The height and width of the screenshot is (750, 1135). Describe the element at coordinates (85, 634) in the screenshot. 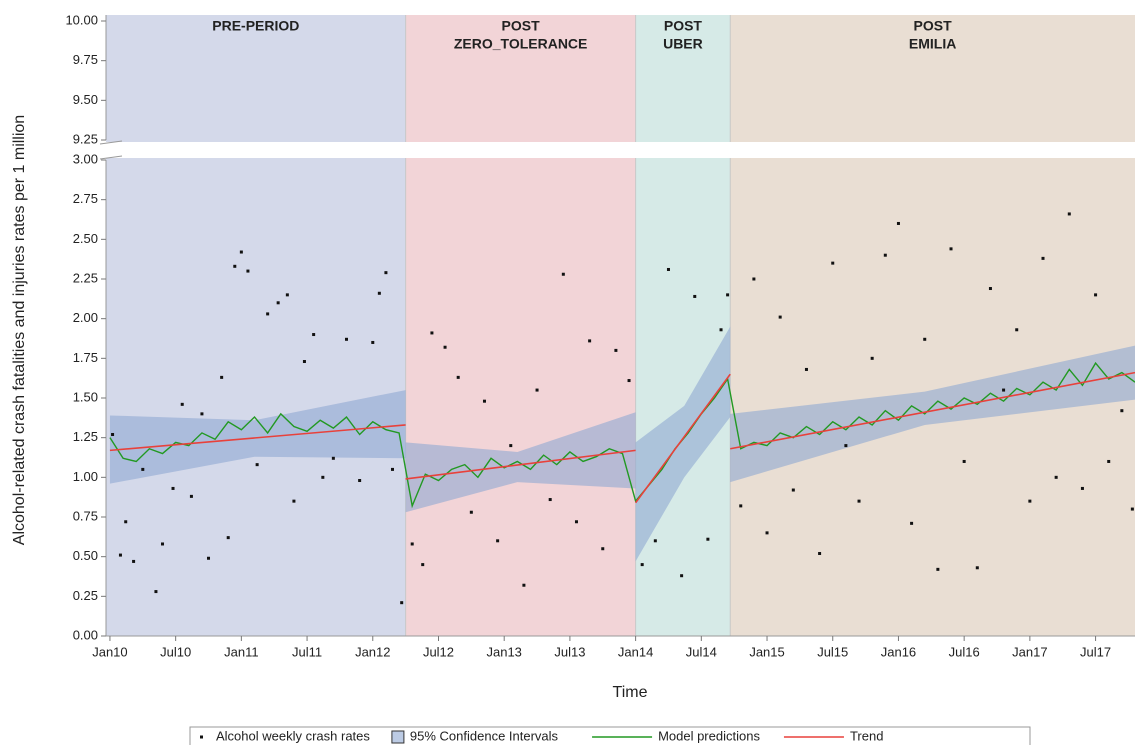

I see `y-tick-label: 0.00` at that location.